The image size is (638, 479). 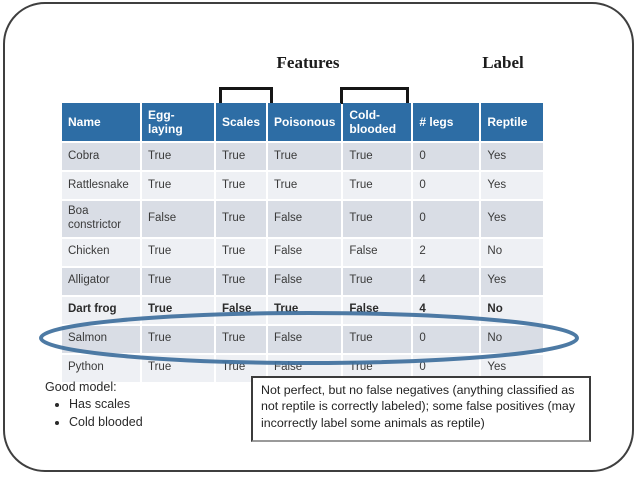 I want to click on table-row: Rattlesnake True True True True 0 Yes, so click(x=303, y=185).